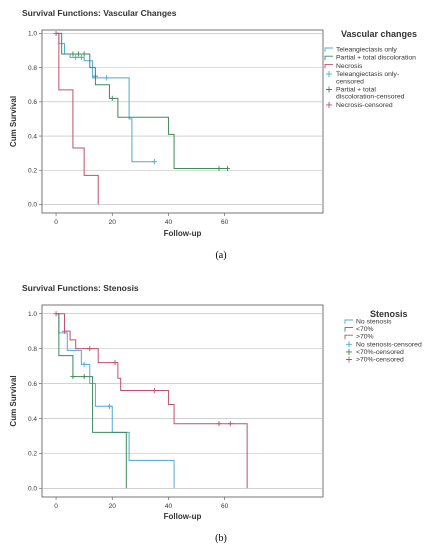 This screenshot has height=550, width=442. Describe the element at coordinates (370, 94) in the screenshot. I see `legend-label: Partial + total discoloration-censored` at that location.